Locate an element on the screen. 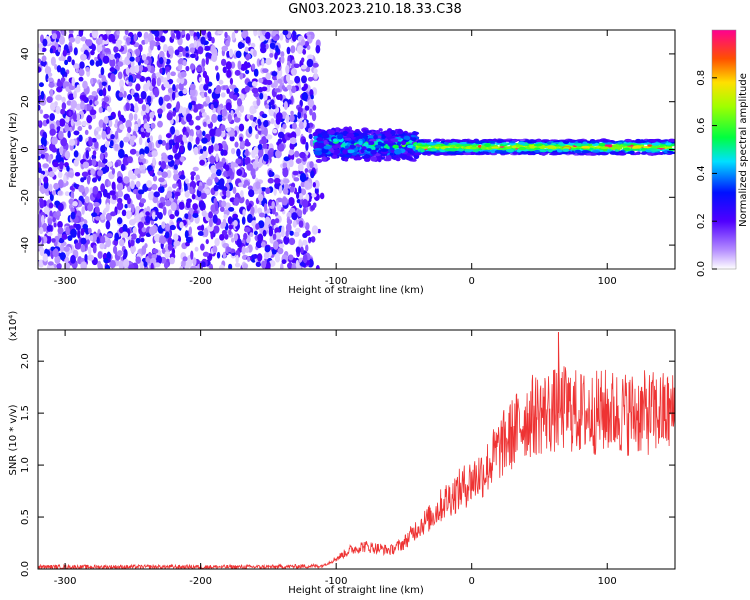 The image size is (750, 600). snr-y-axis-label: SNR (10 * v/v) is located at coordinates (13, 439).